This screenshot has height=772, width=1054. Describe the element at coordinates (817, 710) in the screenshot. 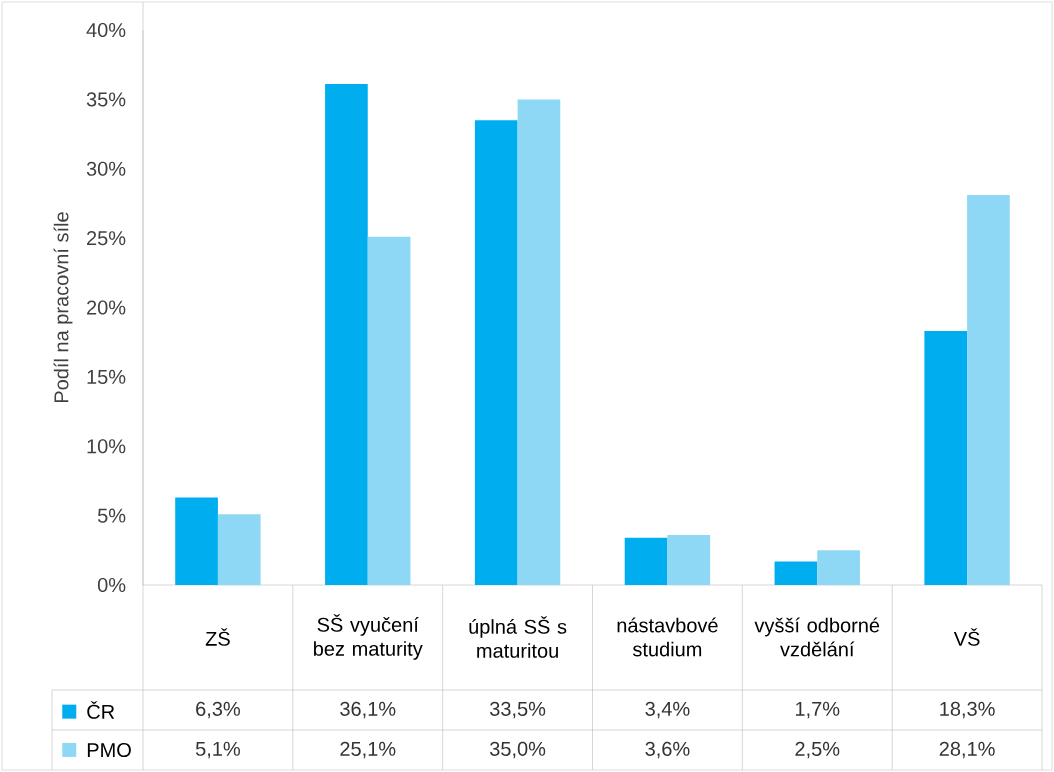

I see `data-label: 1,7%` at that location.